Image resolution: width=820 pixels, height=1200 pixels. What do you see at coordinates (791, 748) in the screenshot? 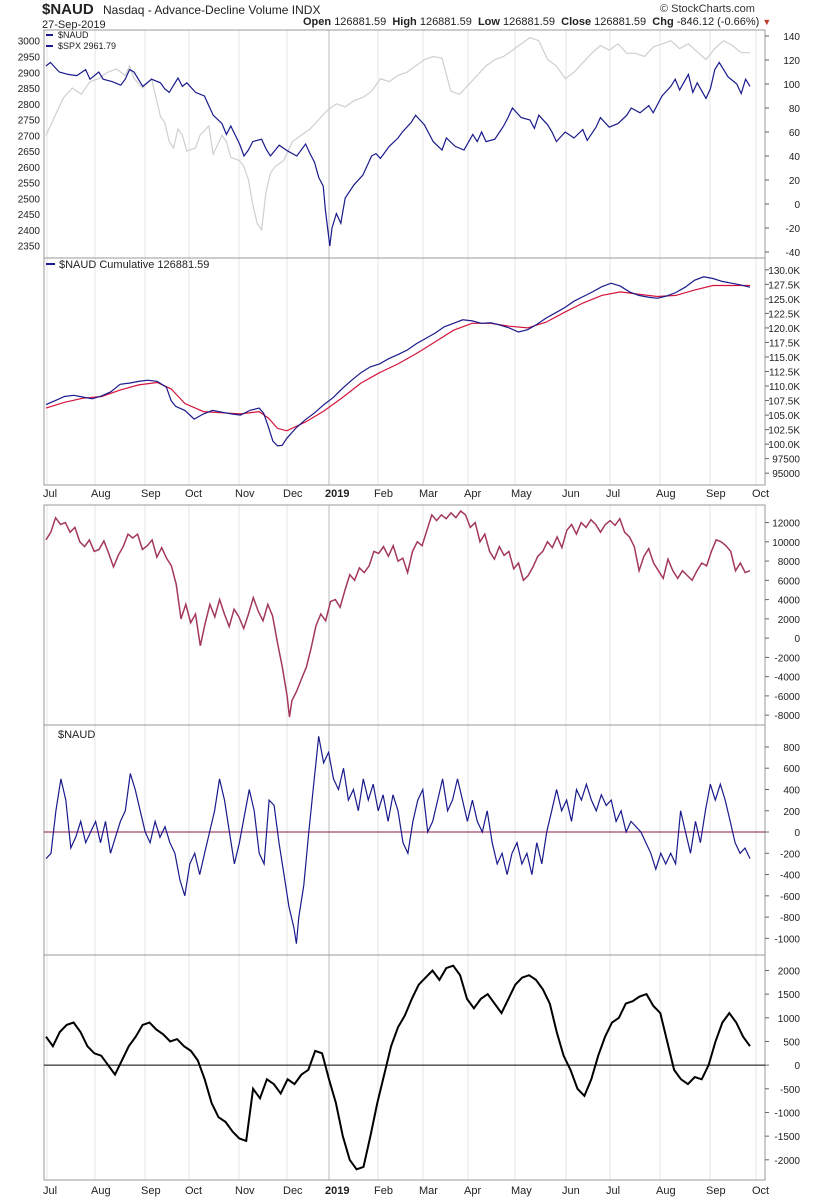
I see `right-tick-label: 800` at bounding box center [791, 748].